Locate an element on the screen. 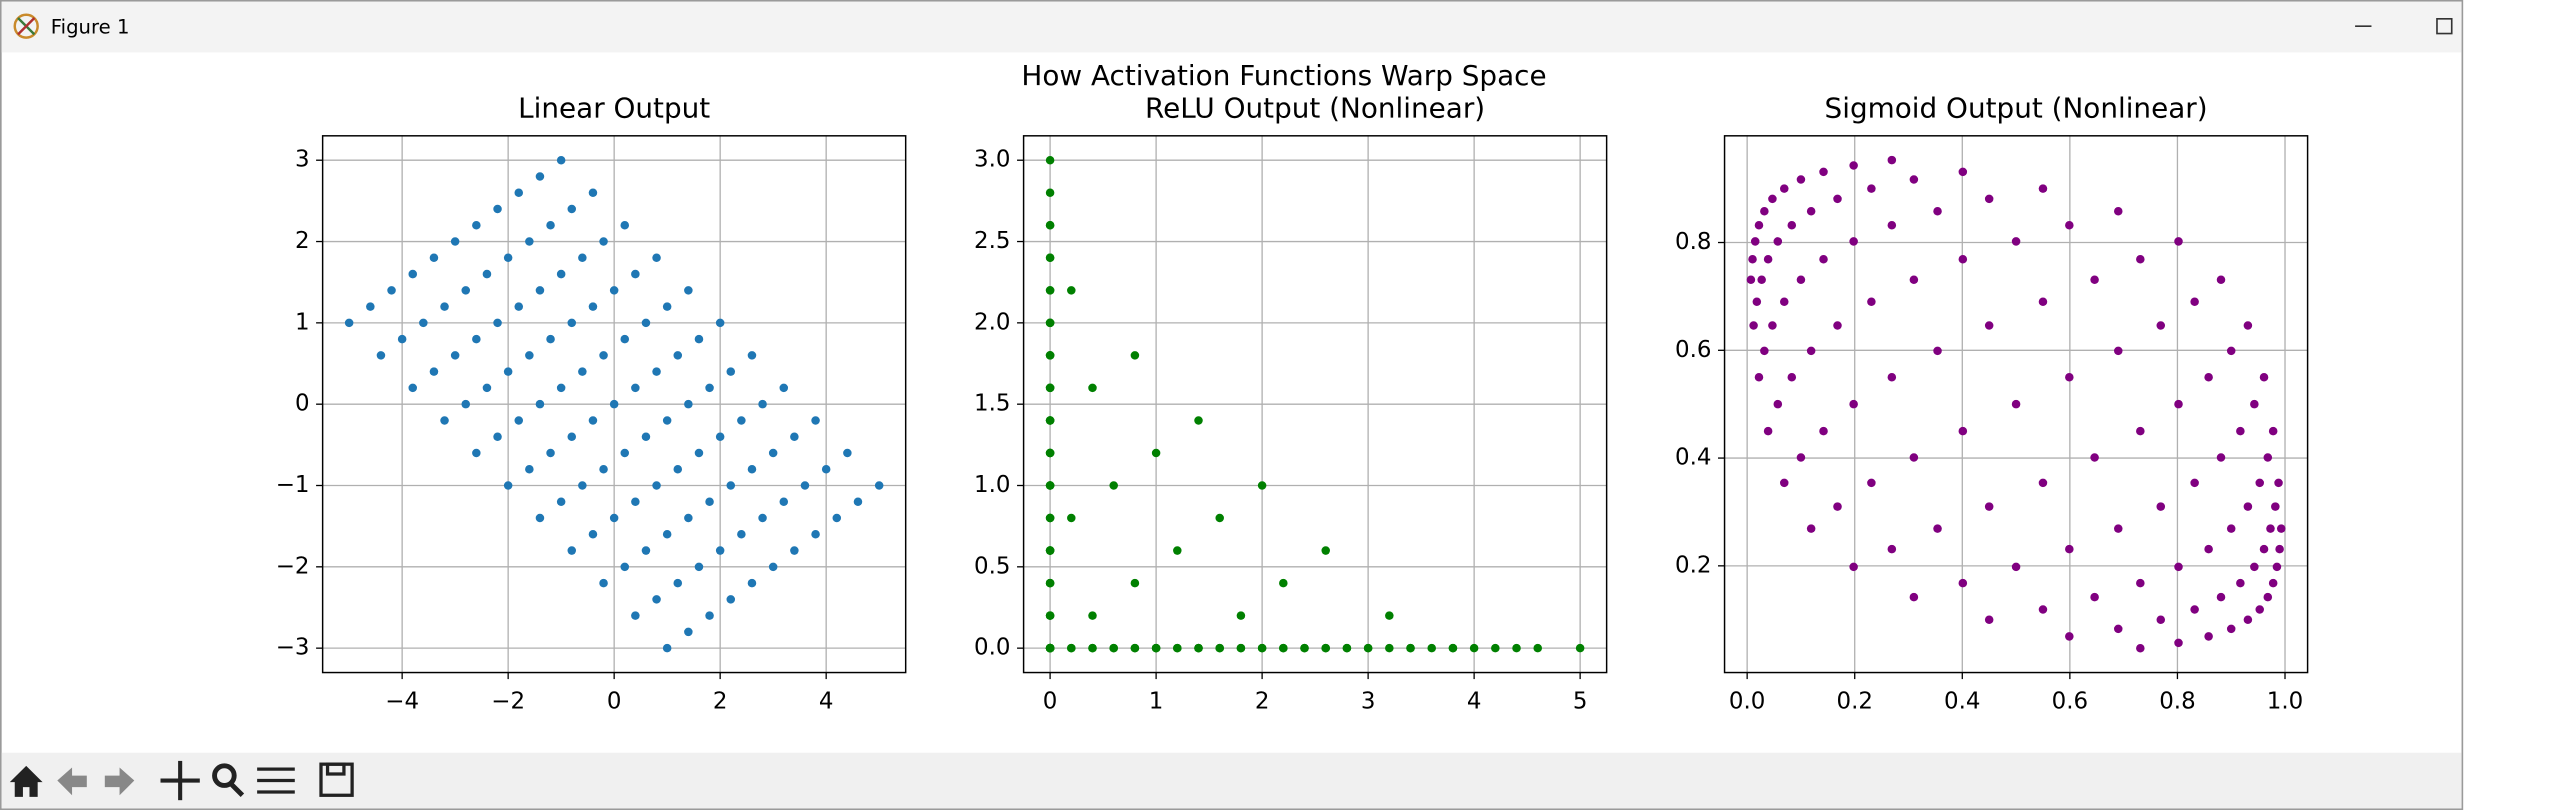 The height and width of the screenshot is (810, 2568). x-tick-label: 1 is located at coordinates (1156, 702).